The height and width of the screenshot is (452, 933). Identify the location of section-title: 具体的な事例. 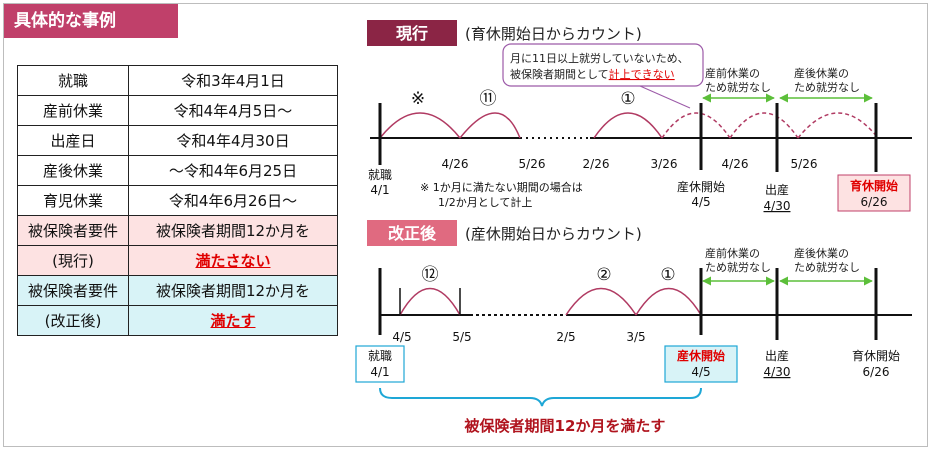
(91, 21).